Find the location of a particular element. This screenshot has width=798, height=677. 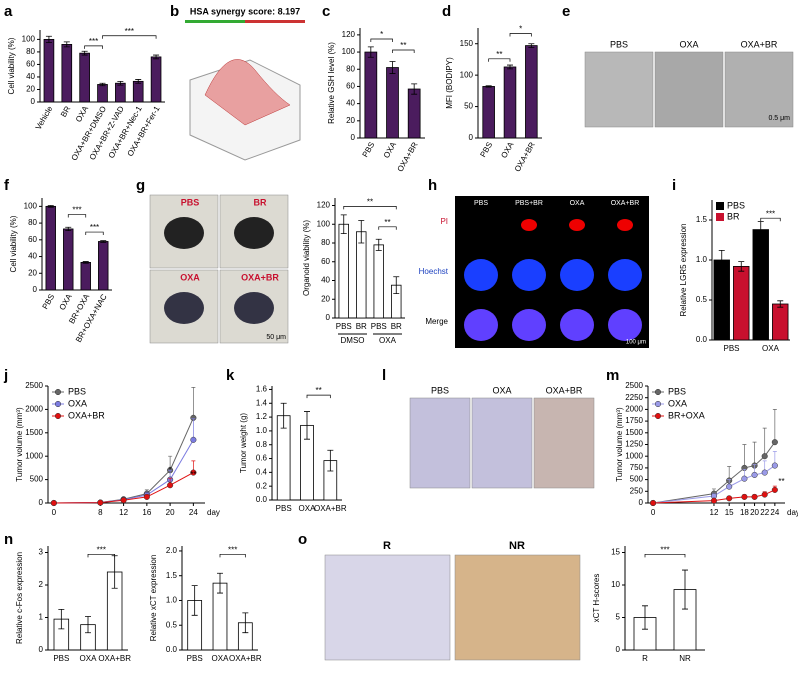

image-label: OXA is located at coordinates (688, 44).